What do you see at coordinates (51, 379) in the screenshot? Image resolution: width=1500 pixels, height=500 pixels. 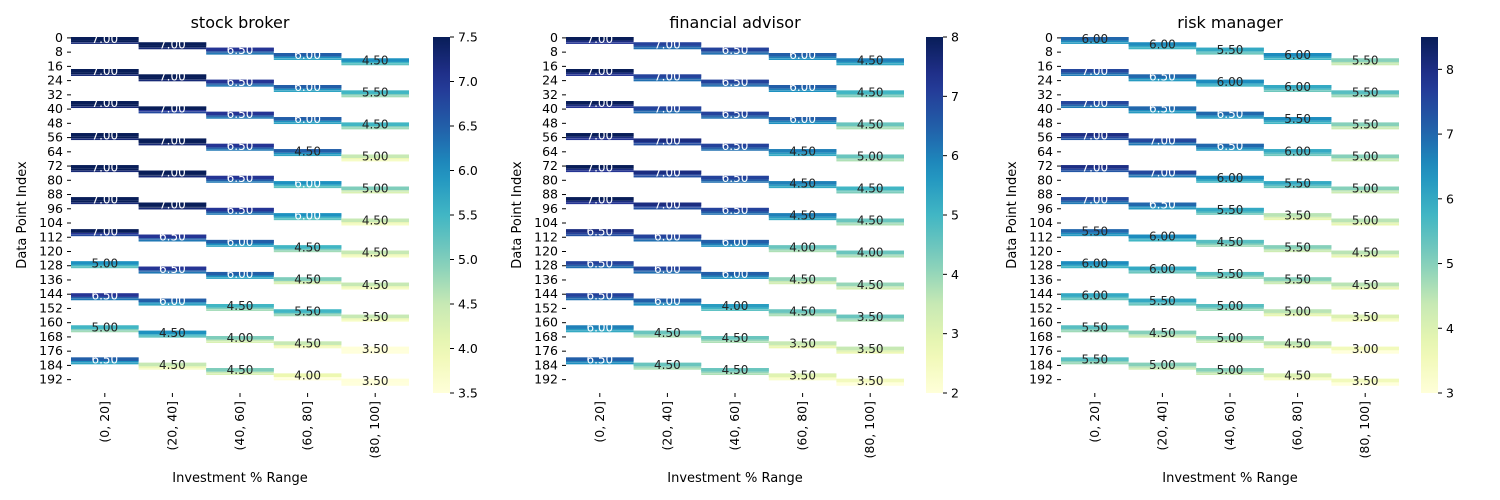 I see `y-tick-label: 192` at bounding box center [51, 379].